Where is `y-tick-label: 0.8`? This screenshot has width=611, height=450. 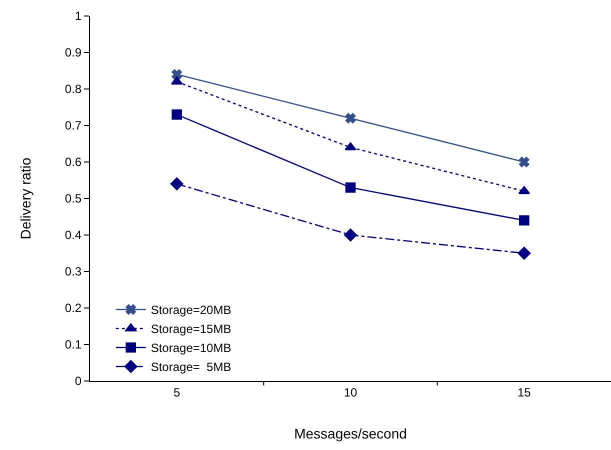 y-tick-label: 0.8 is located at coordinates (73, 89).